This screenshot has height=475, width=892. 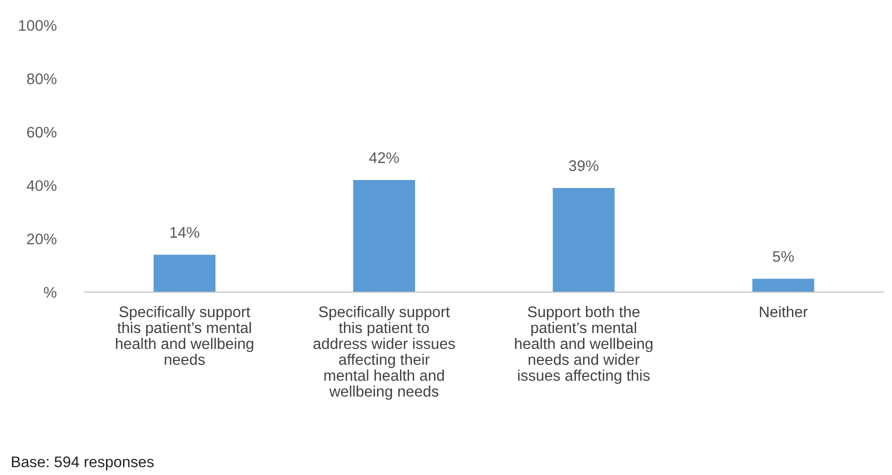 What do you see at coordinates (185, 232) in the screenshot?
I see `data-label: 14%` at bounding box center [185, 232].